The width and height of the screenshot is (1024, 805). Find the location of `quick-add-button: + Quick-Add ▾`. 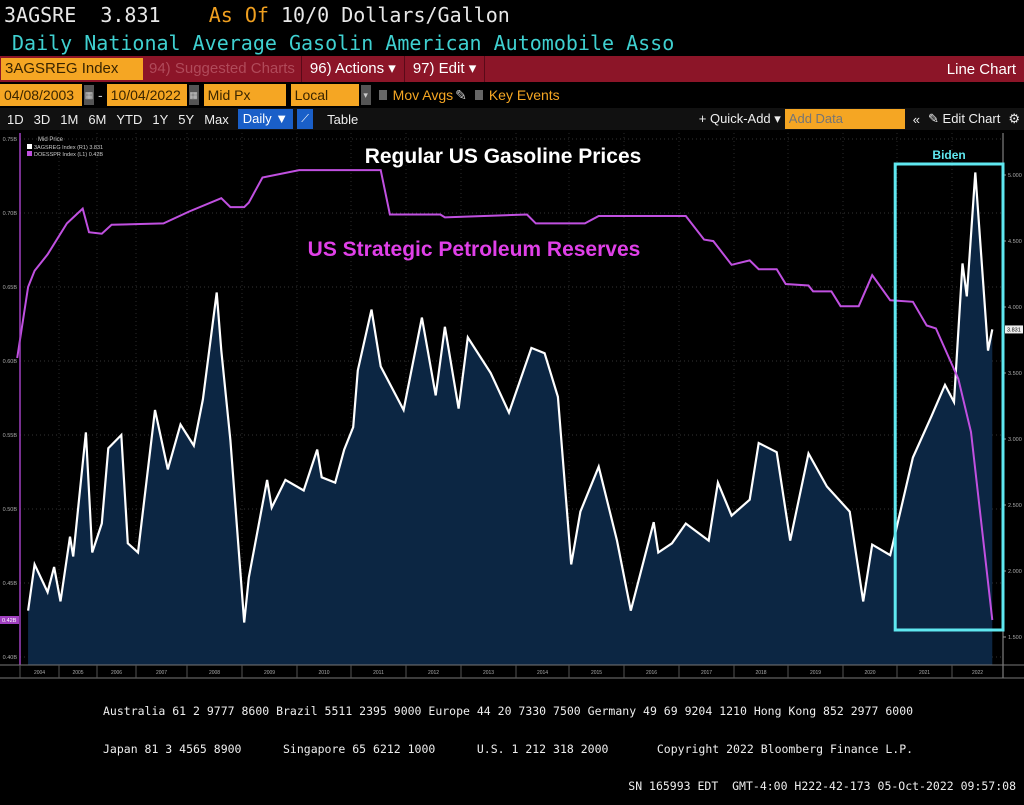

quick-add-button: + Quick-Add ▾ is located at coordinates (739, 118).